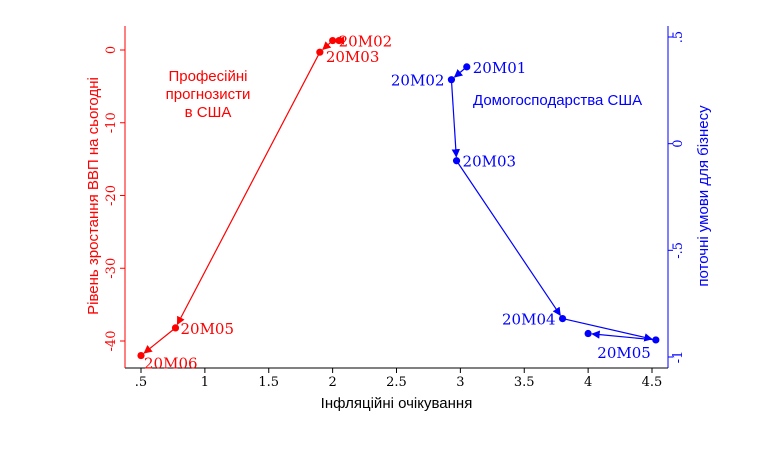  I want to click on right-tick-label: -.5, so click(678, 250).